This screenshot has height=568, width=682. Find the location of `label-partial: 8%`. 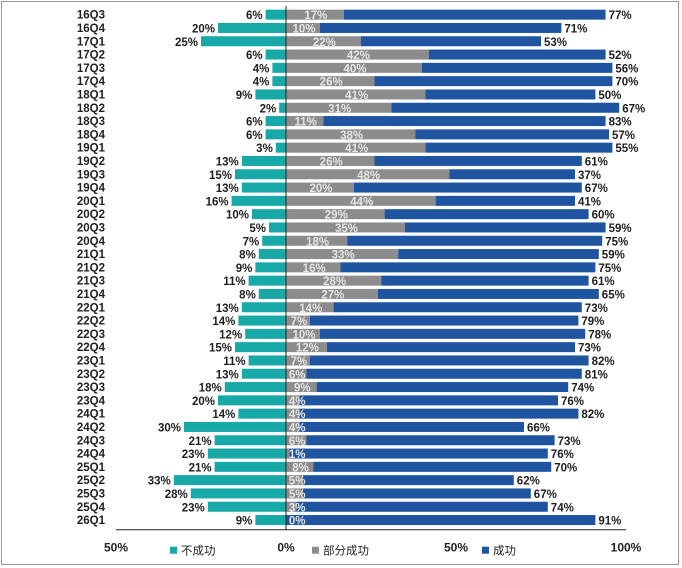

label-partial: 8% is located at coordinates (300, 468).